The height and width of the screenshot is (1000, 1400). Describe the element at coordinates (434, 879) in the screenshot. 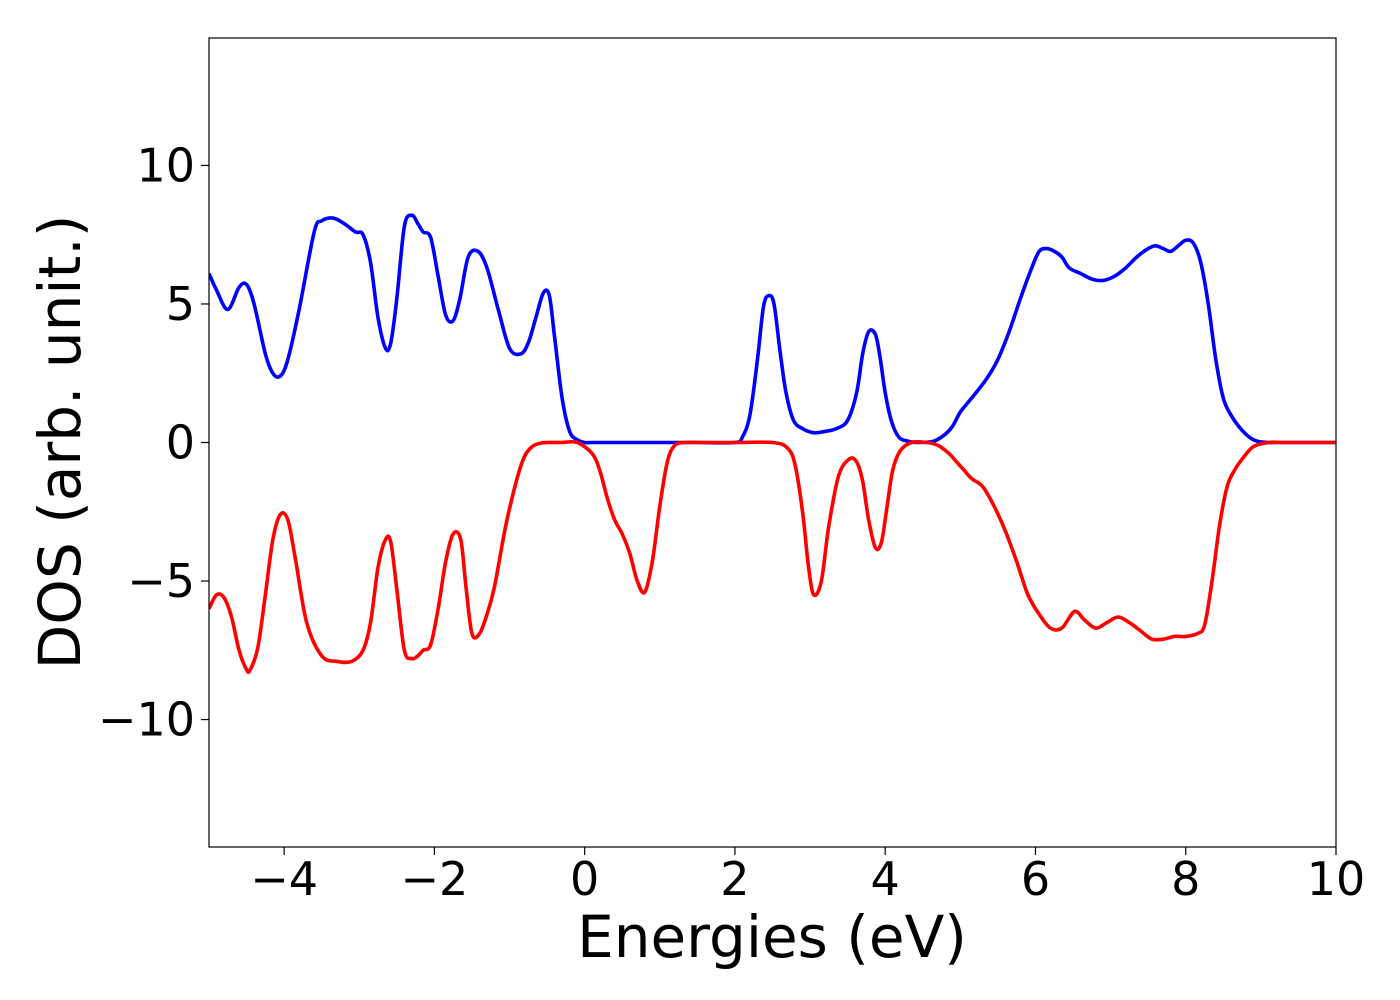

I see `x-tick-label: −2` at that location.